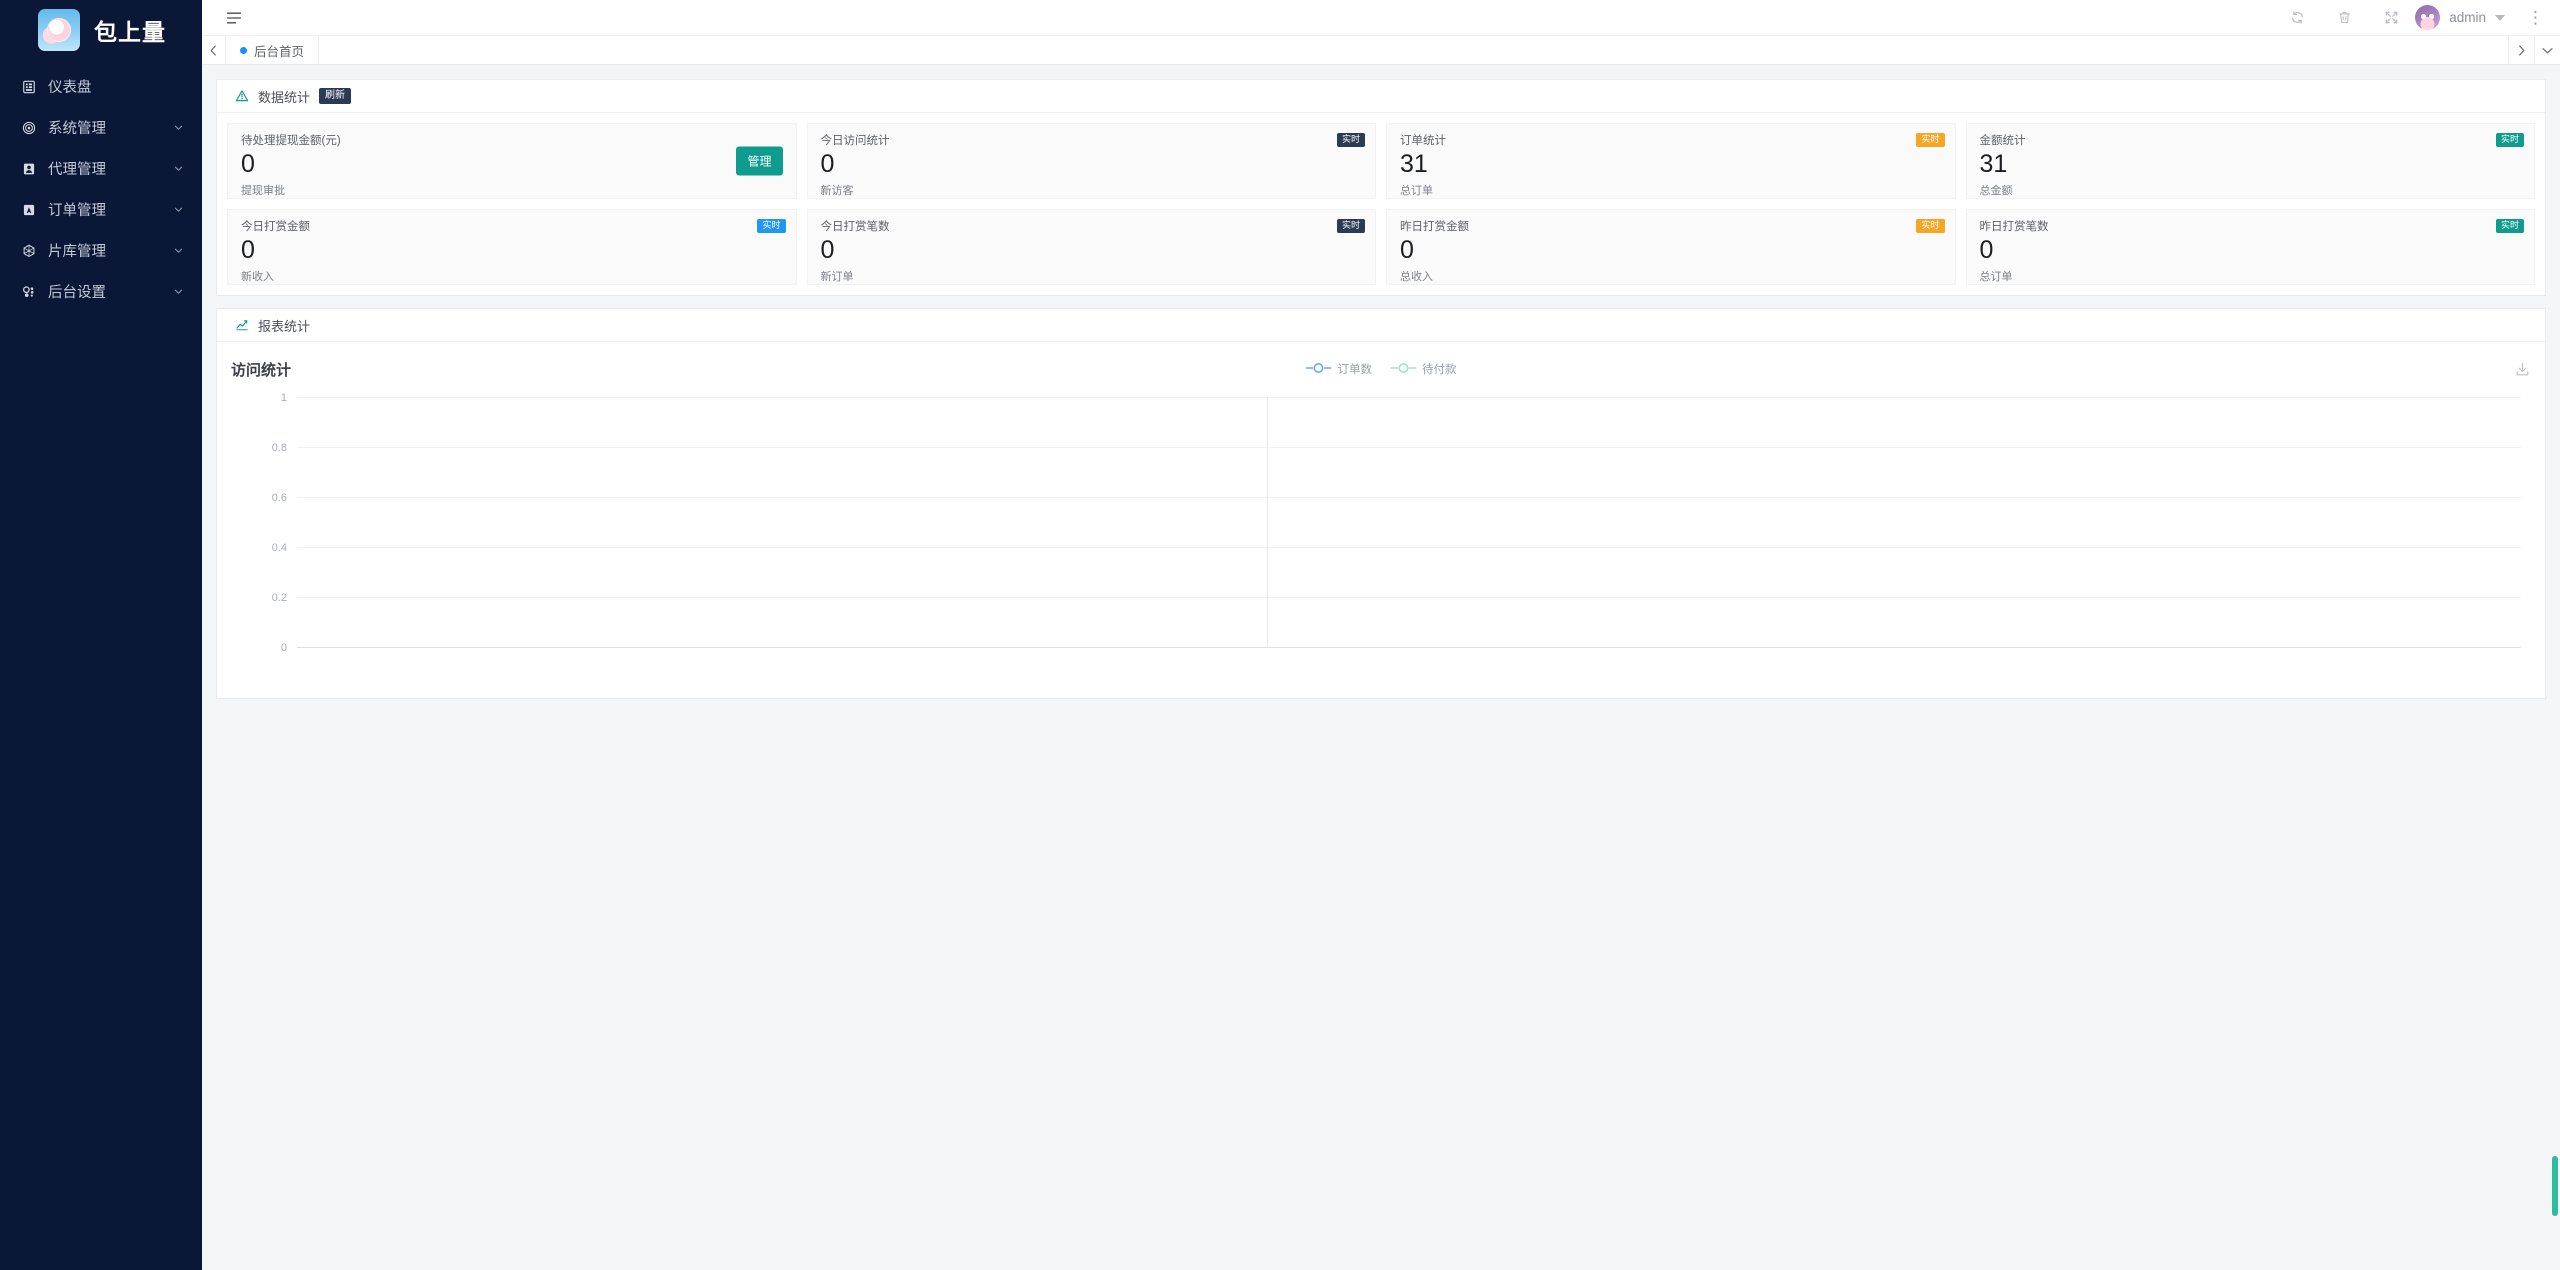 The height and width of the screenshot is (1270, 2560). I want to click on warning-triangle-icon, so click(242, 96).